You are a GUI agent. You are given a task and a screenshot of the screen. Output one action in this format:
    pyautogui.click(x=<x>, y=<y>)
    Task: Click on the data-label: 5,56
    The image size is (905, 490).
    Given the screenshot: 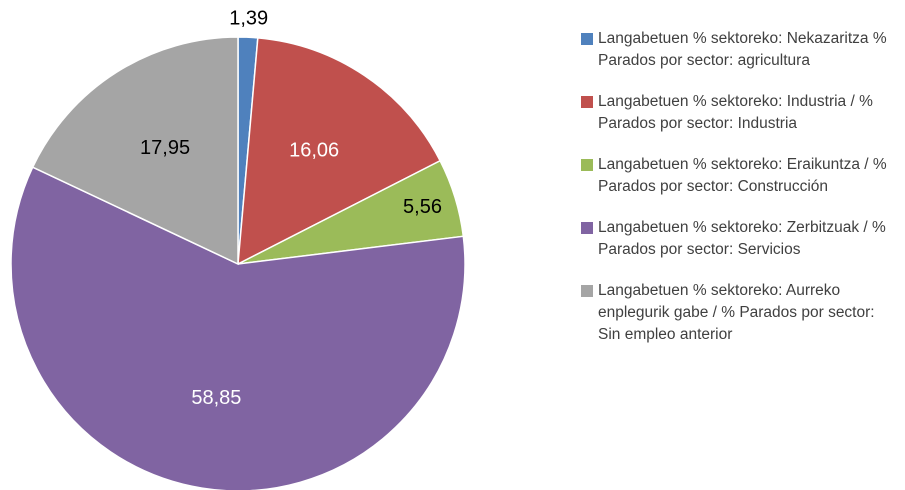 What is the action you would take?
    pyautogui.click(x=422, y=207)
    